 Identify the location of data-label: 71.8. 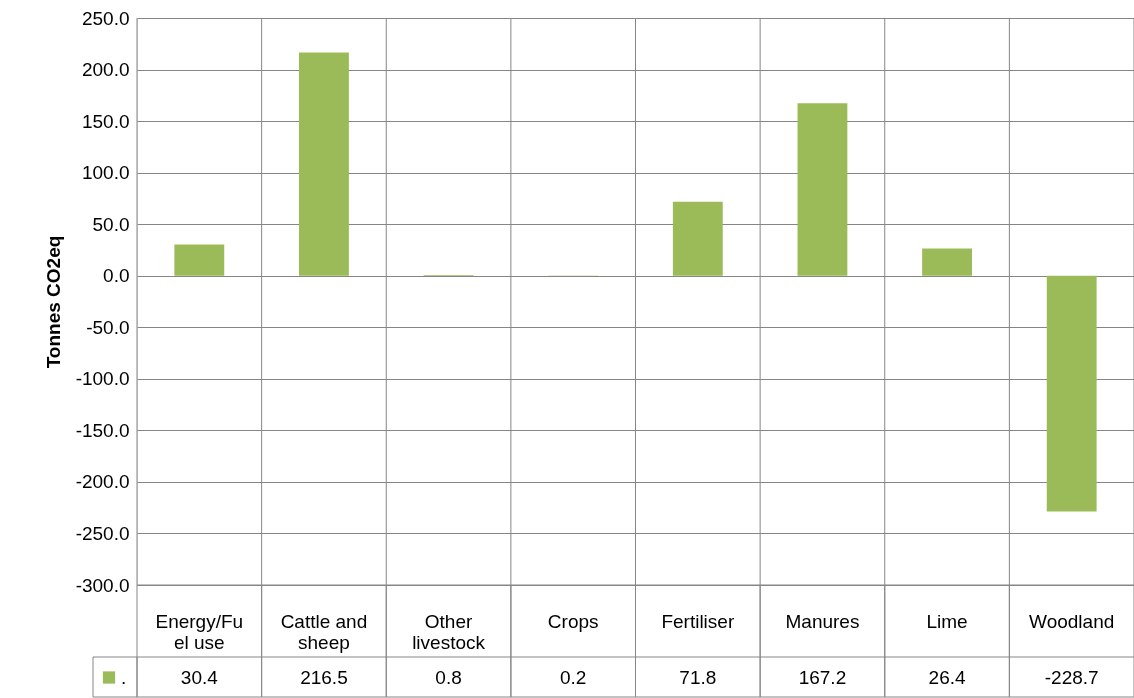
(698, 677).